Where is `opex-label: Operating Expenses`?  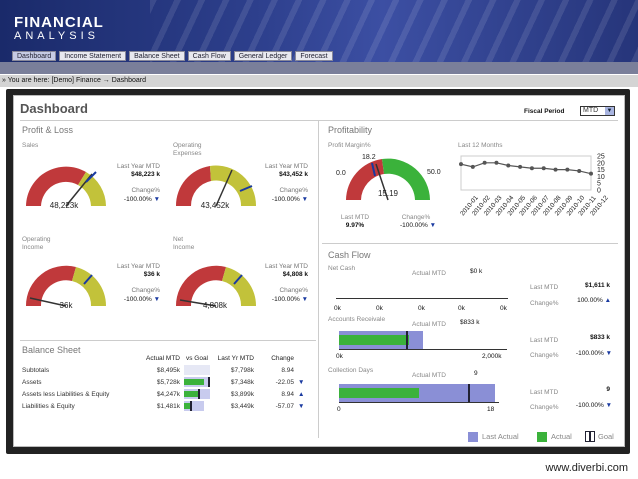 opex-label: Operating Expenses is located at coordinates (187, 150).